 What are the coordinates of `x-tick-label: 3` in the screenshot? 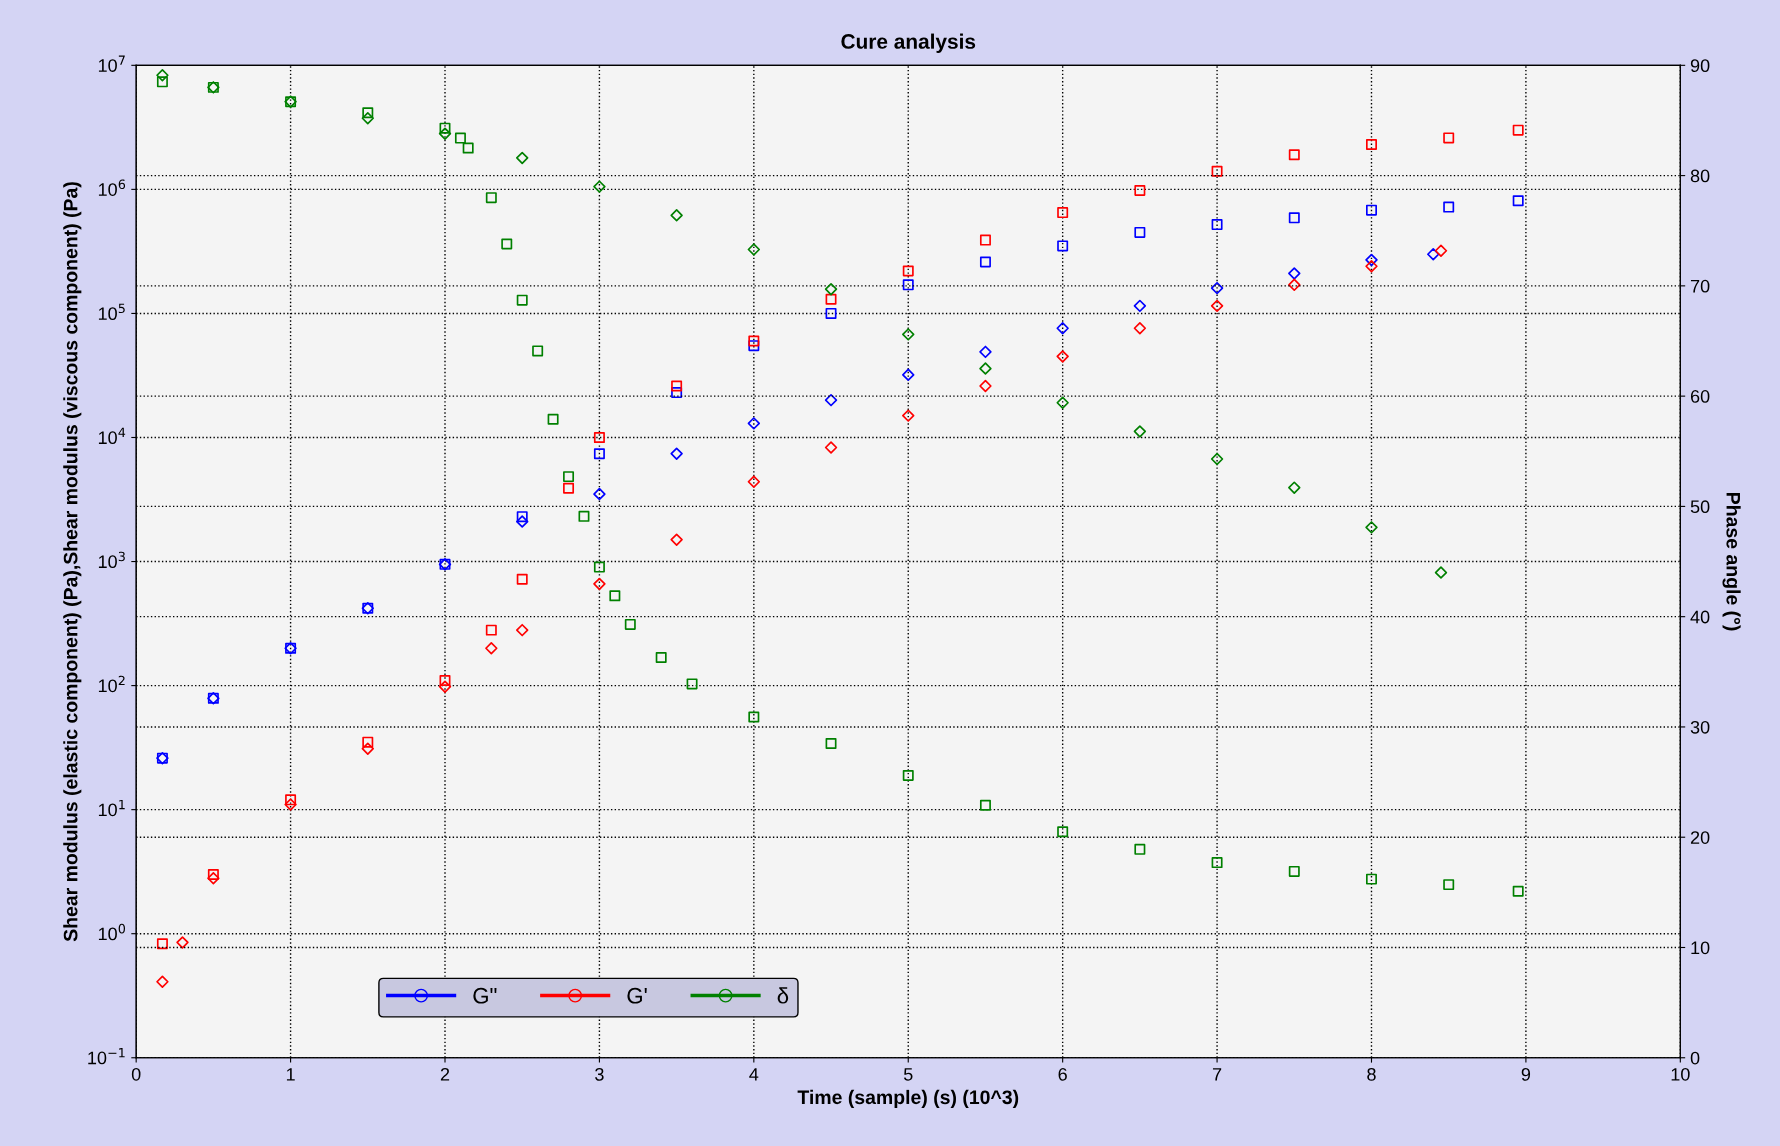 It's located at (599, 1074).